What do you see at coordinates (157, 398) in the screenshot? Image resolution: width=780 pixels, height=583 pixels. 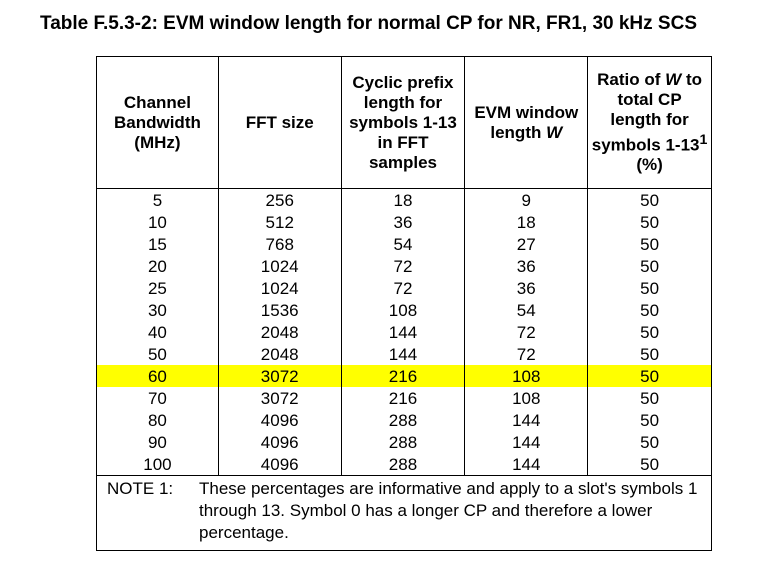 I see `cell-channel-bandwidth: 70` at bounding box center [157, 398].